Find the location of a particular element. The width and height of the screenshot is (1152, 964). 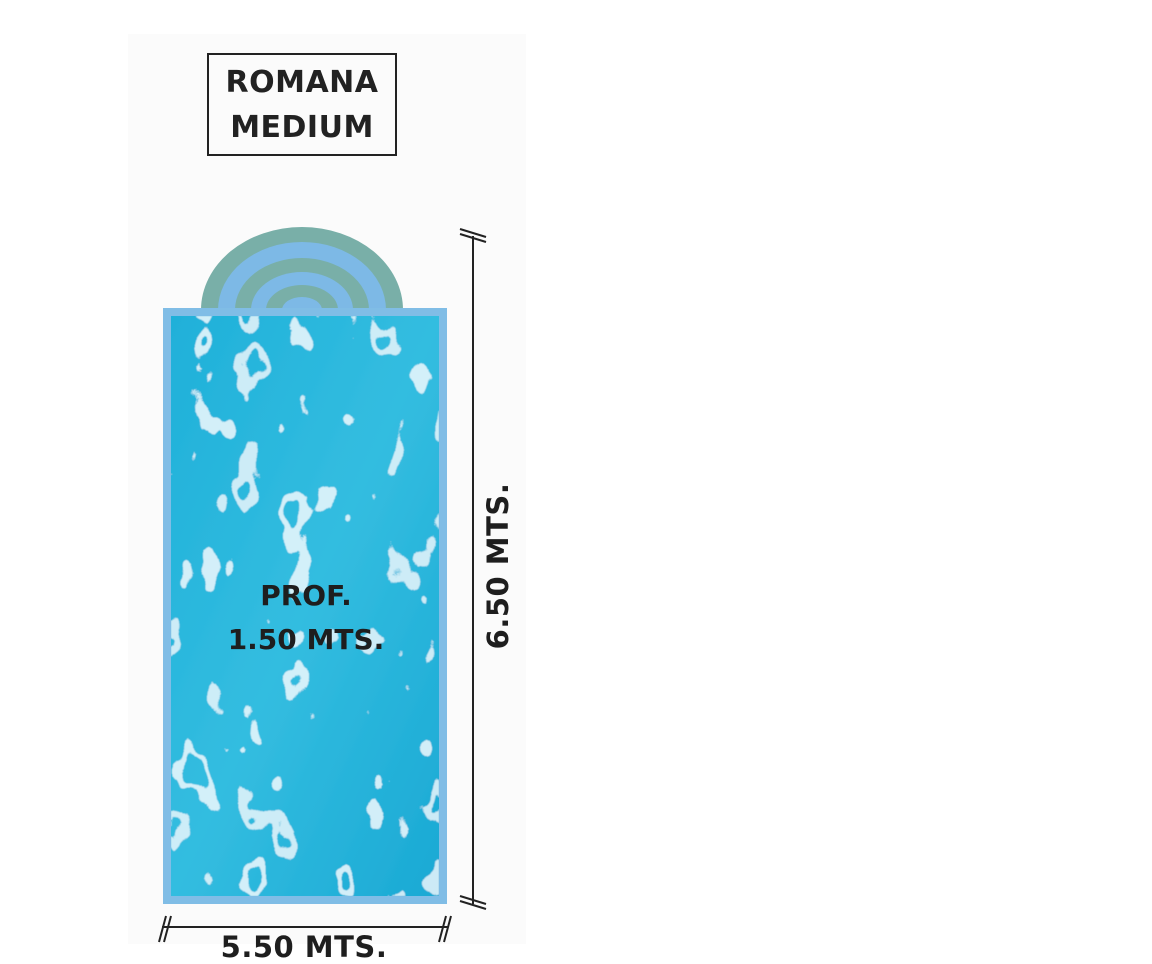

model-title-line1: ROMANA is located at coordinates (302, 82).